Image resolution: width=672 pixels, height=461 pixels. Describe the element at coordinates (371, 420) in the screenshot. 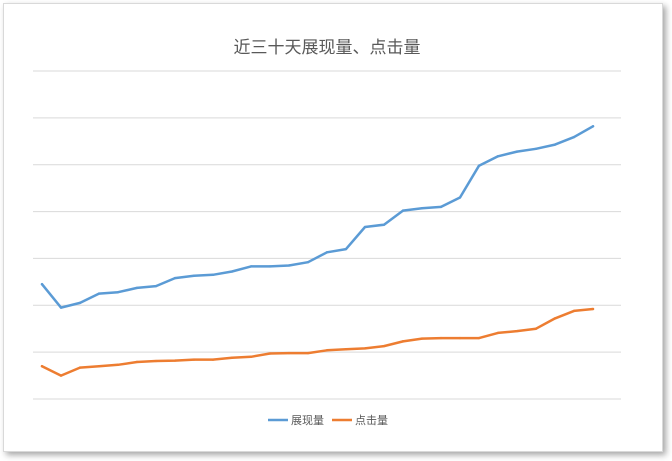

I see `legend-label-series-2: 点击量` at that location.